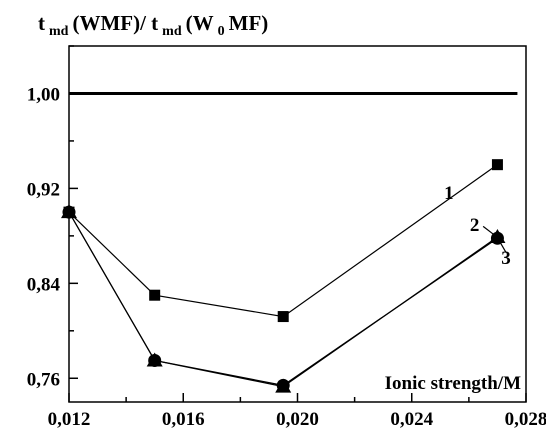 This screenshot has width=546, height=432. What do you see at coordinates (506, 258) in the screenshot?
I see `series-label-3: 3` at bounding box center [506, 258].